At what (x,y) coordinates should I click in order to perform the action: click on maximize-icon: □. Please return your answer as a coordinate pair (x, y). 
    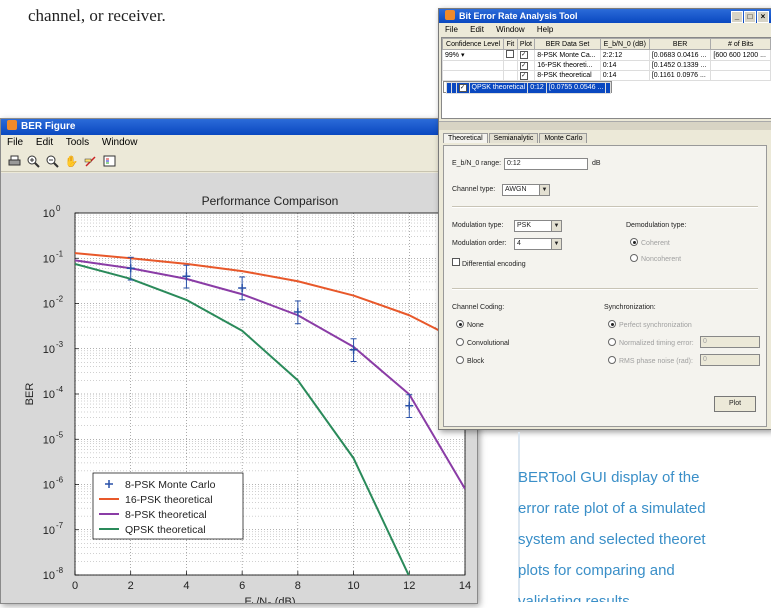
    Looking at the image, I should click on (750, 17).